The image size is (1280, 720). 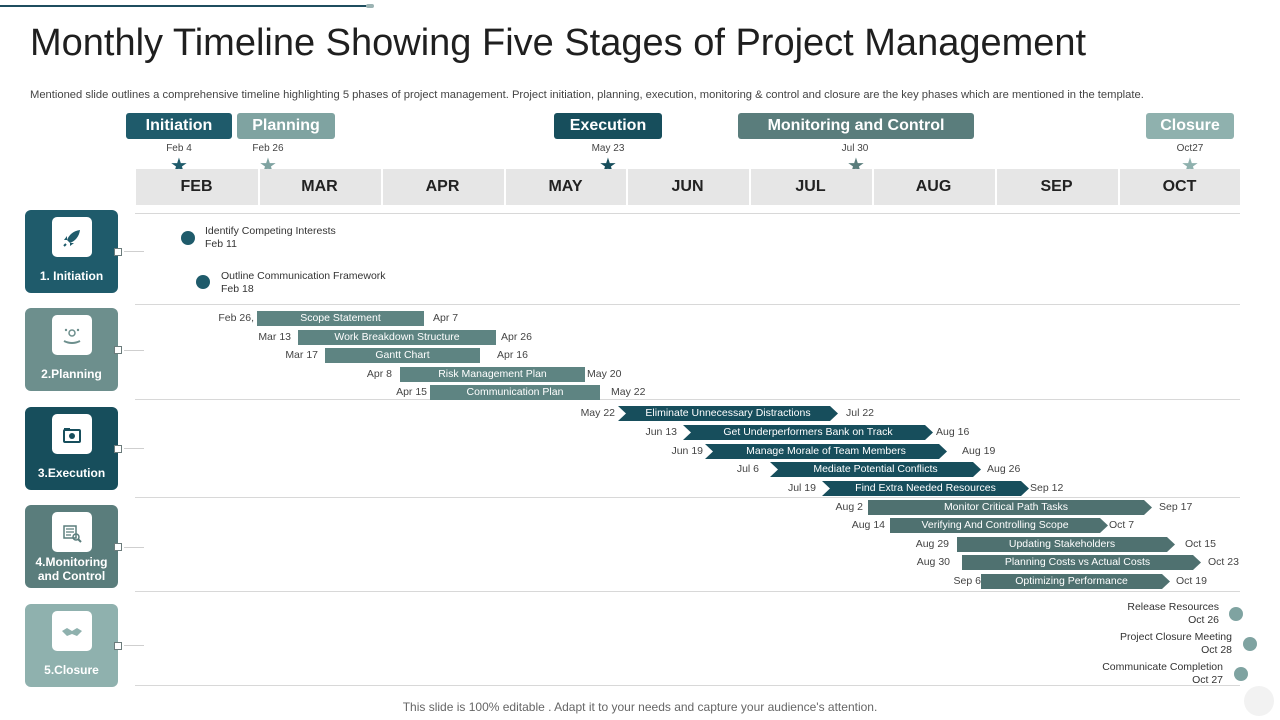 What do you see at coordinates (221, 244) in the screenshot?
I see `milestone-date: Feb 11` at bounding box center [221, 244].